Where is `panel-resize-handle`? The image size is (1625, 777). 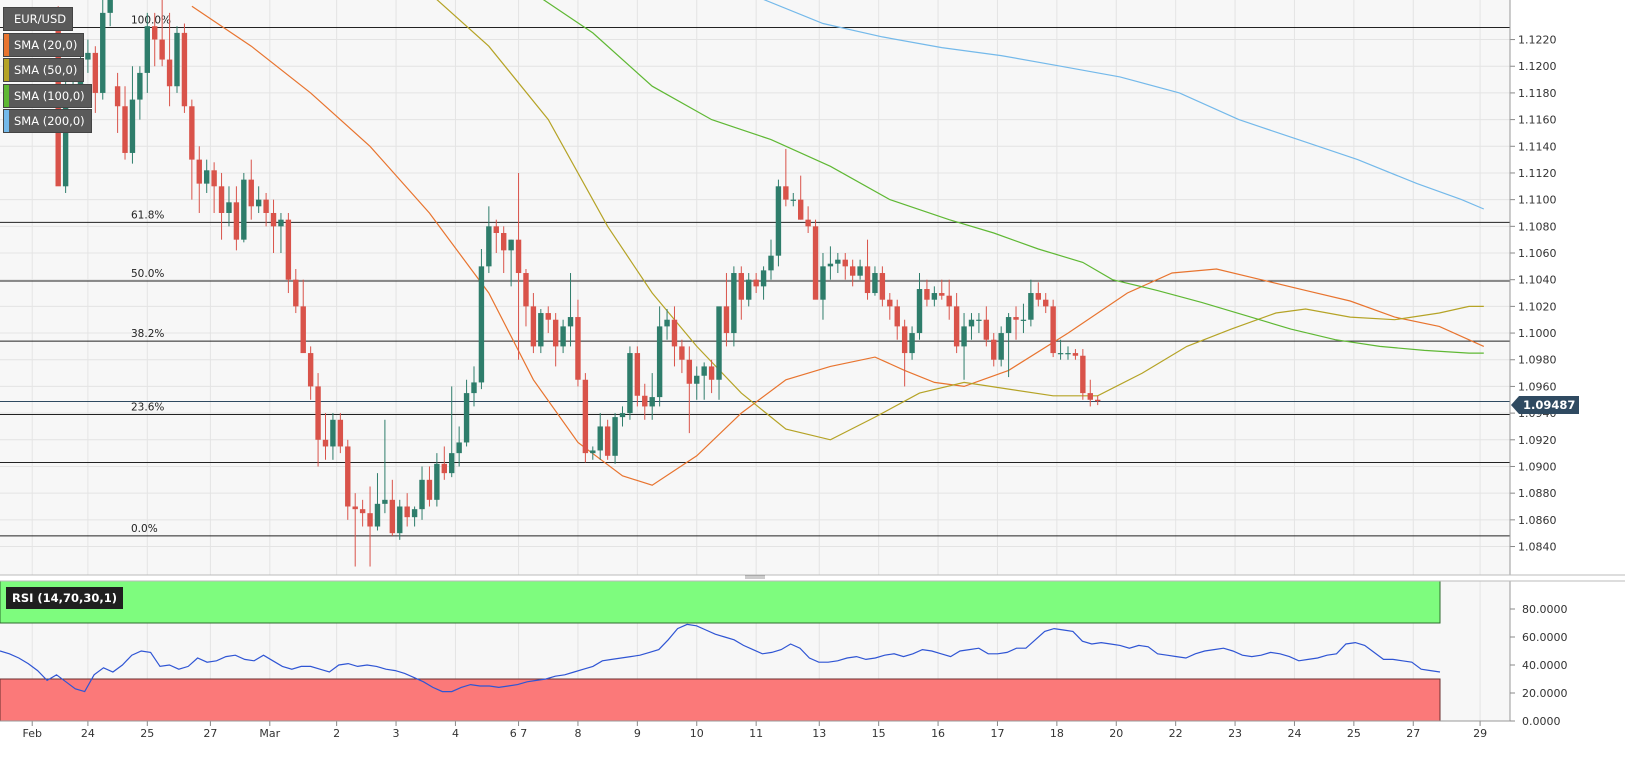
panel-resize-handle is located at coordinates (755, 577).